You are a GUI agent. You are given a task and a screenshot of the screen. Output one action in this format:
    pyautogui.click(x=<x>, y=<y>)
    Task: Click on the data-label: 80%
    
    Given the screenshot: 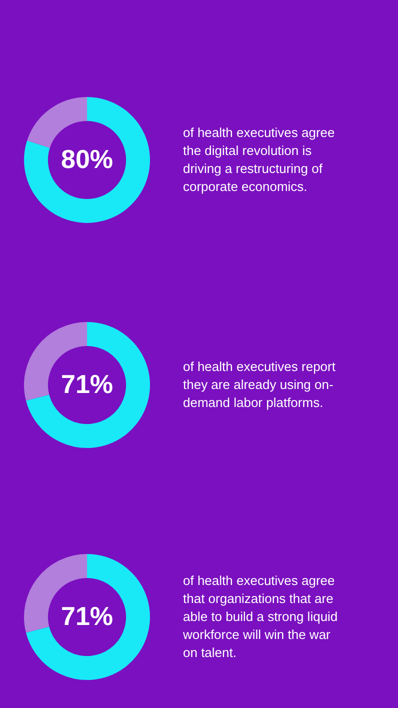 What is the action you would take?
    pyautogui.click(x=87, y=159)
    